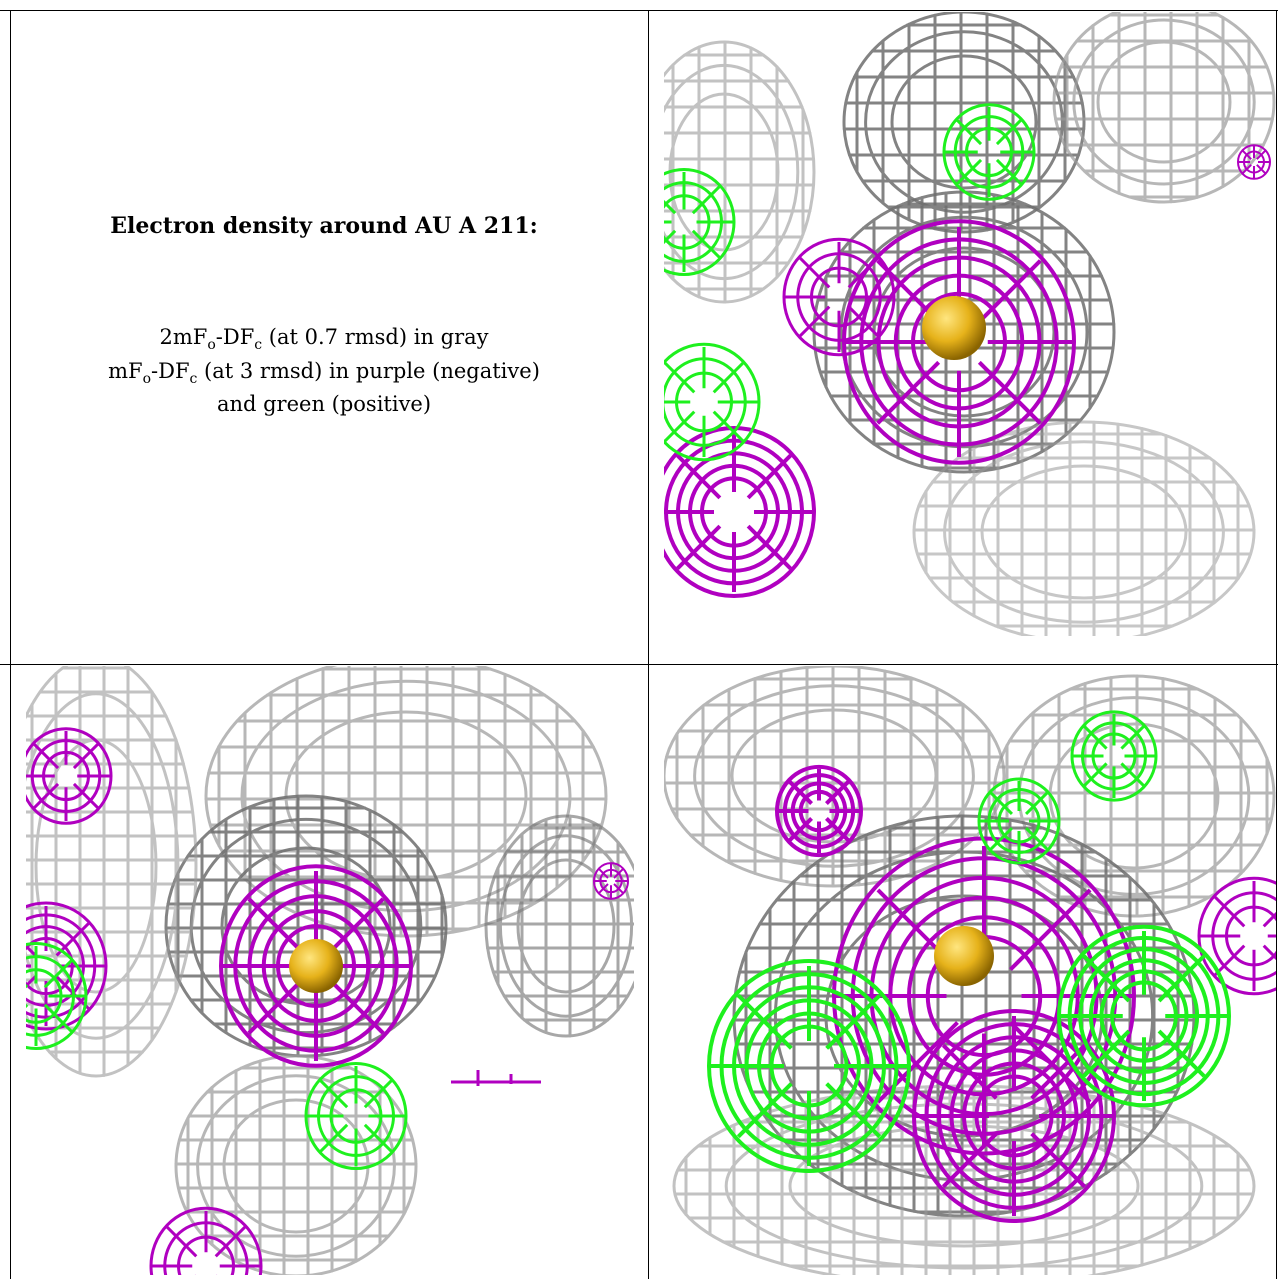  Describe the element at coordinates (324, 373) in the screenshot. I see `caption-line-difference: mFo-DFc (at 3 rmsd) in purple (negative)` at that location.